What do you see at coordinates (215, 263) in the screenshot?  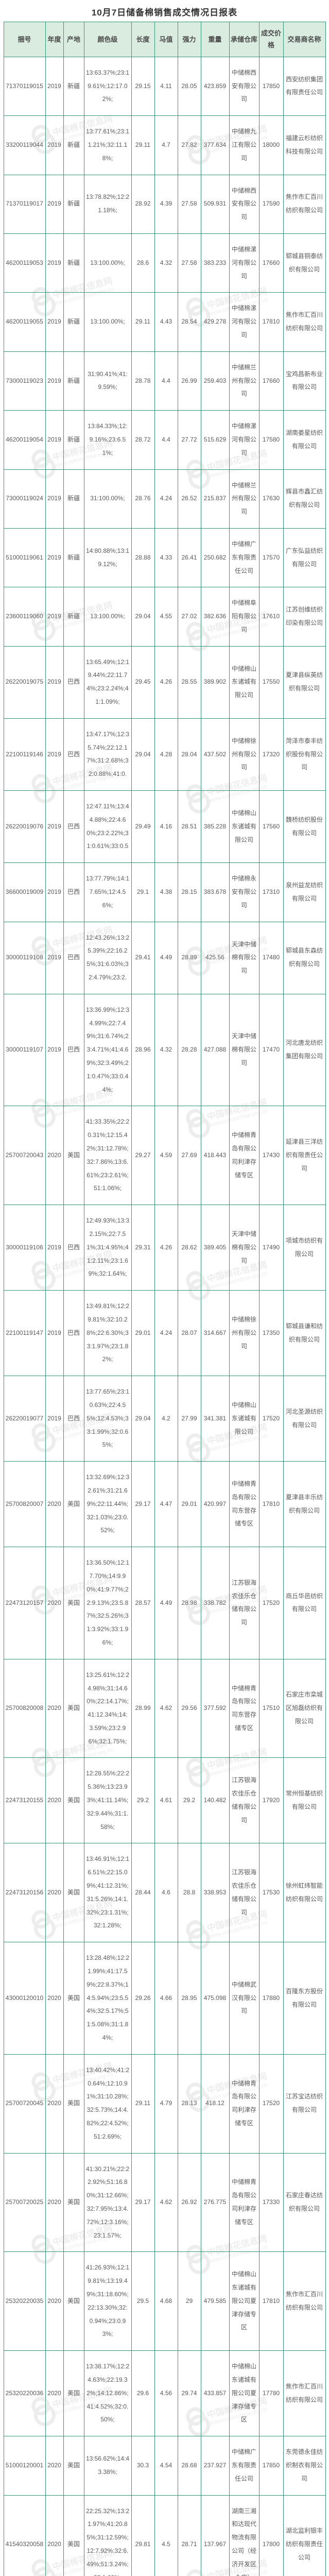 I see `table-cell: 383.233` at bounding box center [215, 263].